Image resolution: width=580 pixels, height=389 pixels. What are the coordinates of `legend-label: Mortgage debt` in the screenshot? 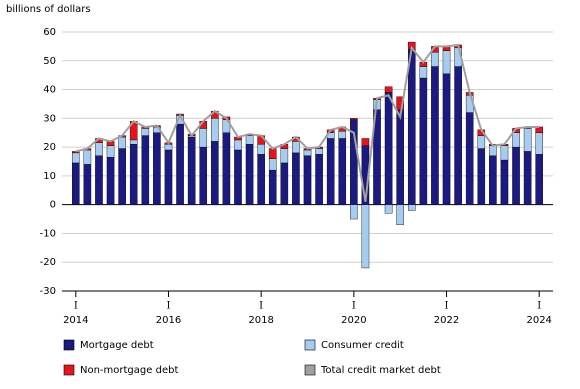 It's located at (117, 345).